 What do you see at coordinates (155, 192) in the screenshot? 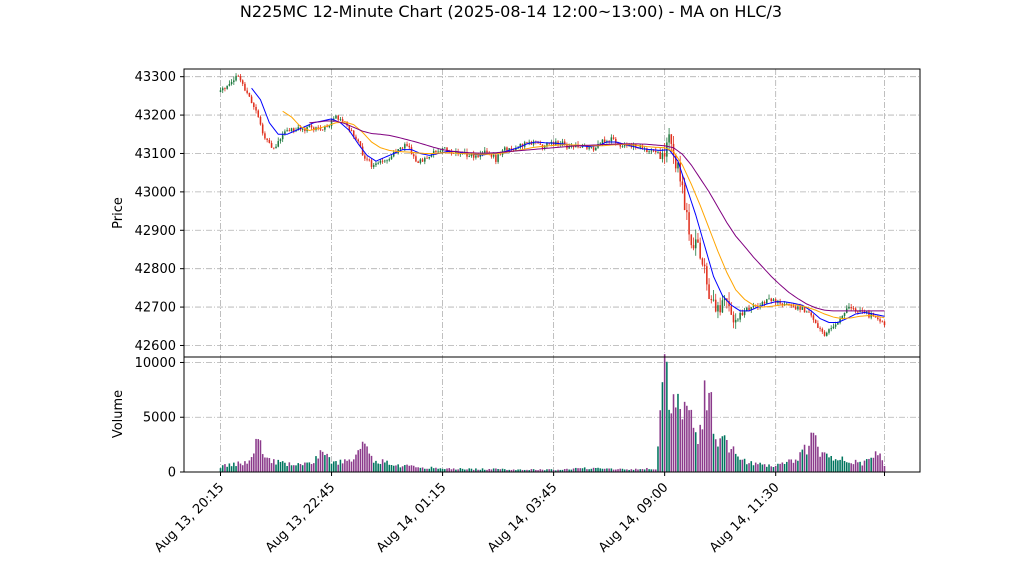
I see `price-tick-label: 43000` at bounding box center [155, 192].